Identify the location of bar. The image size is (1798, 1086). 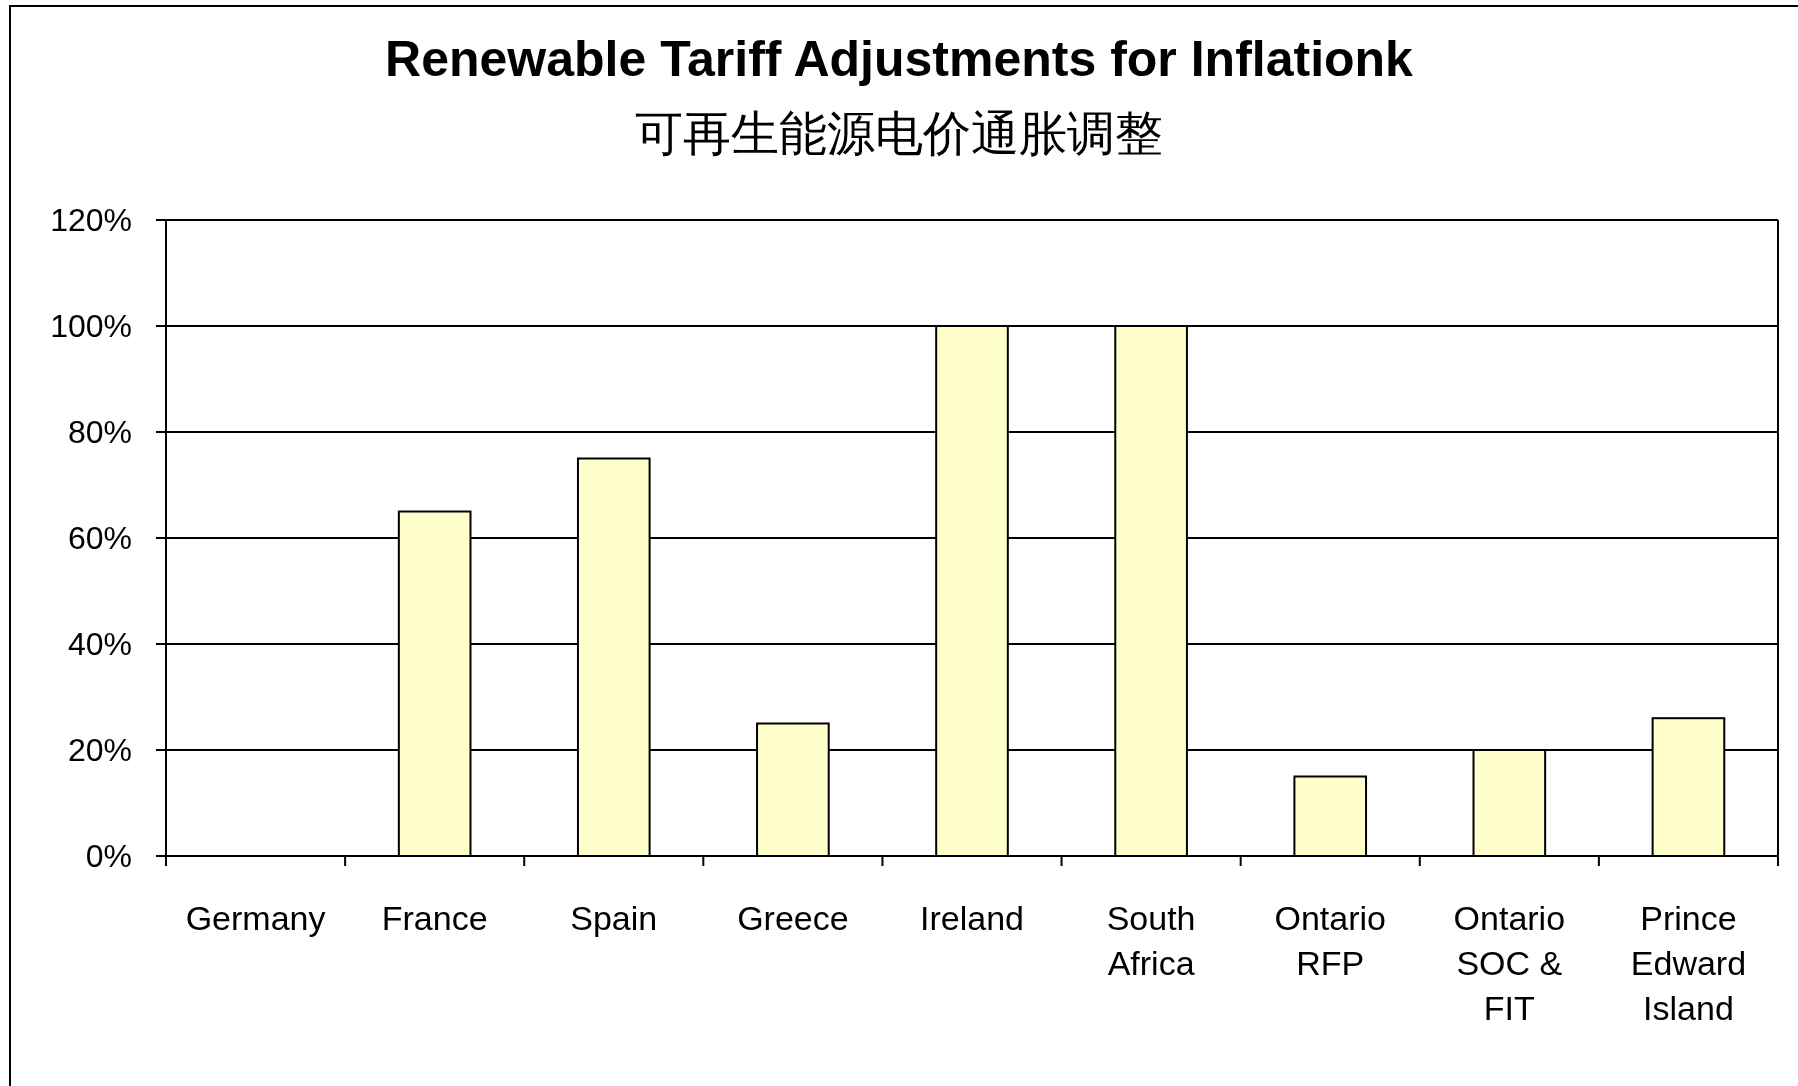
(1330, 816).